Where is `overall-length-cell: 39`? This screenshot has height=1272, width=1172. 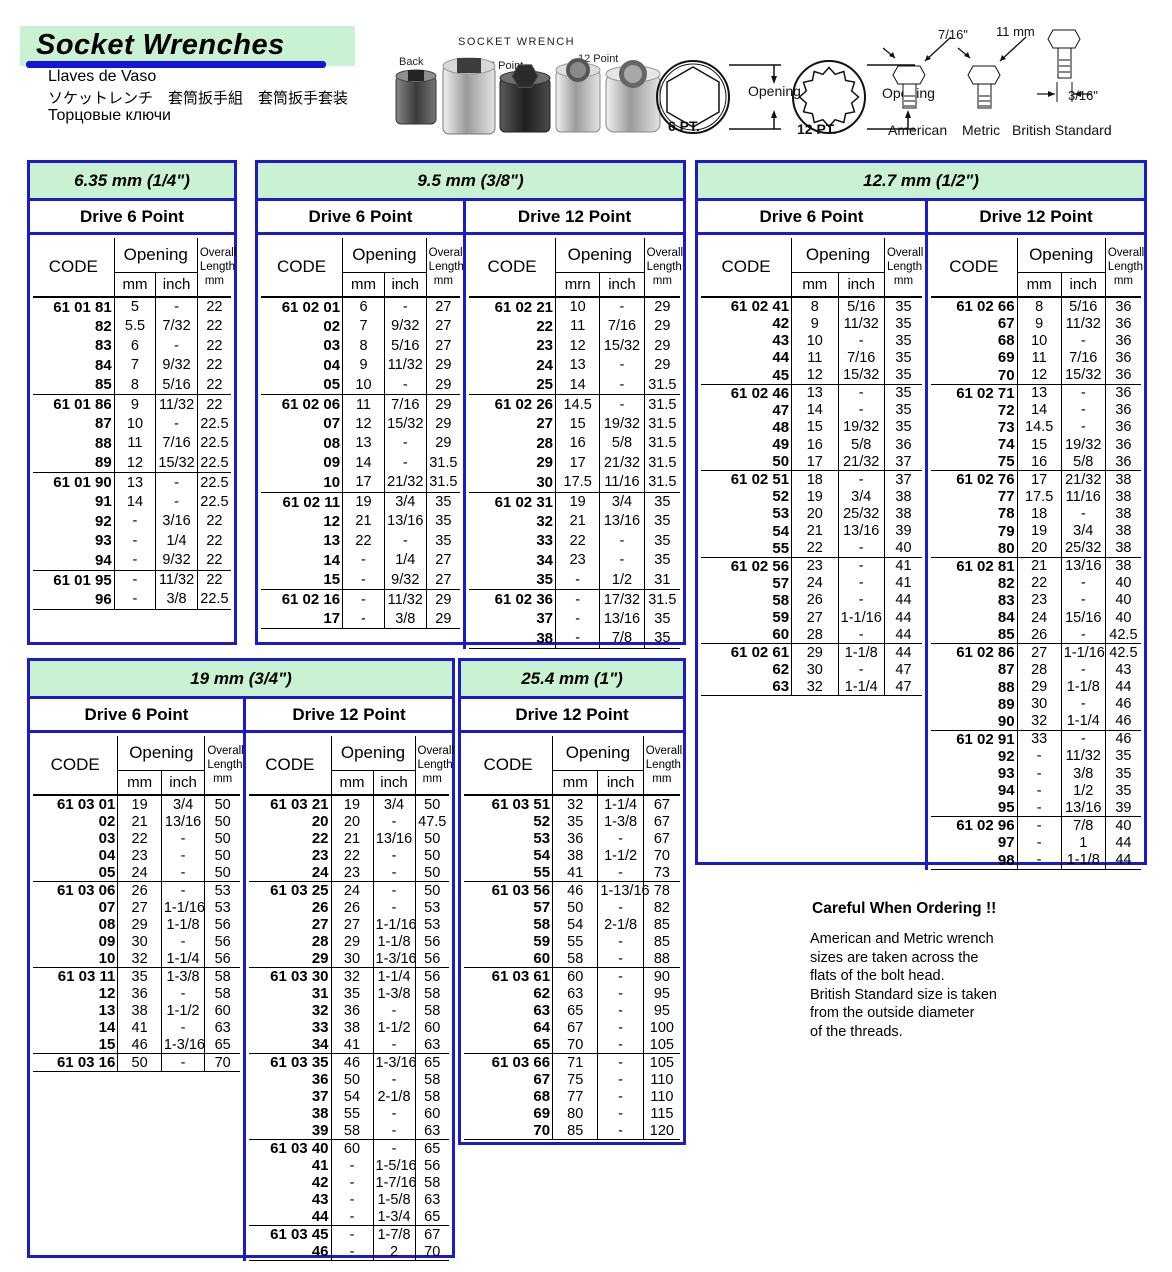 overall-length-cell: 39 is located at coordinates (1122, 808).